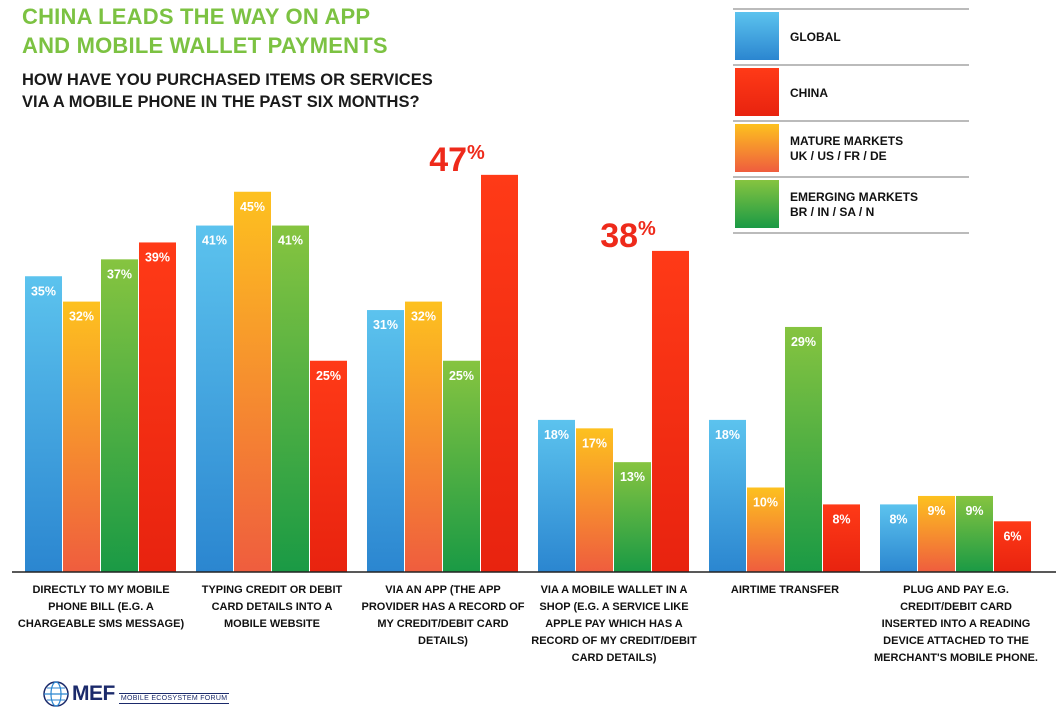 This screenshot has width=1056, height=712. What do you see at coordinates (841, 519) in the screenshot?
I see `data-label-china-5: 8%` at bounding box center [841, 519].